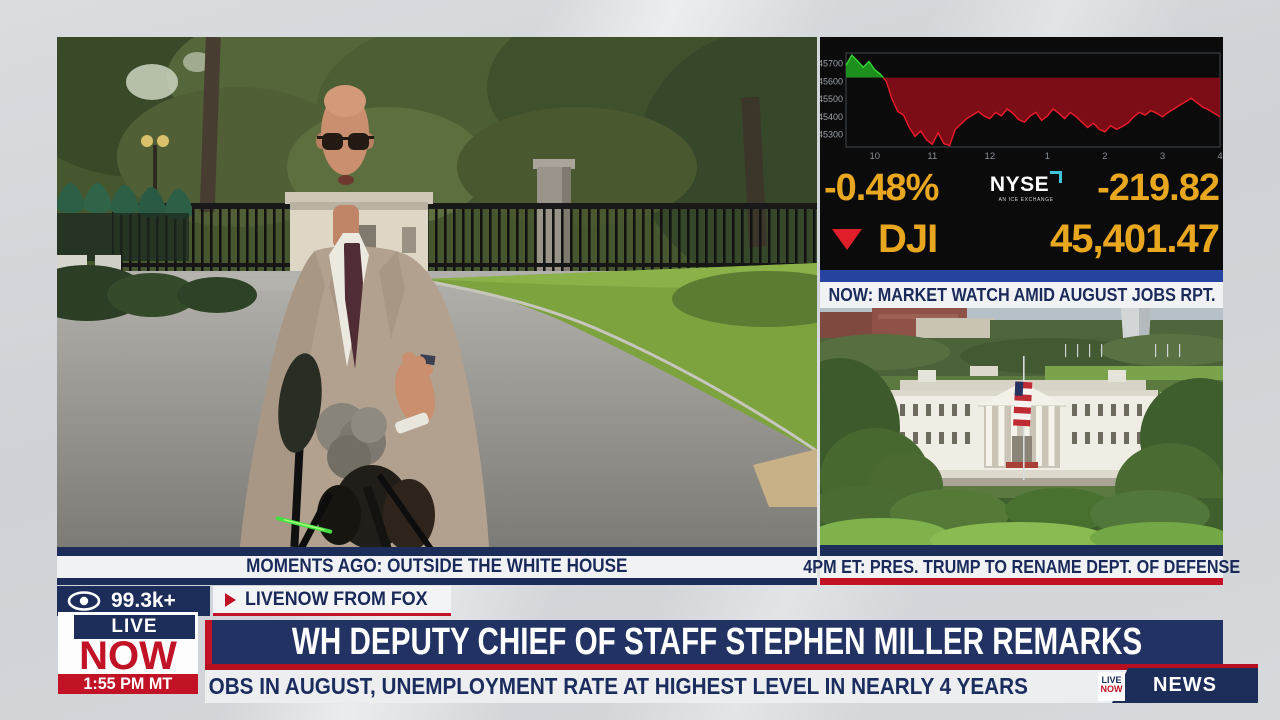 The height and width of the screenshot is (720, 1280). Describe the element at coordinates (908, 239) in the screenshot. I see `index-symbol: DJI` at that location.